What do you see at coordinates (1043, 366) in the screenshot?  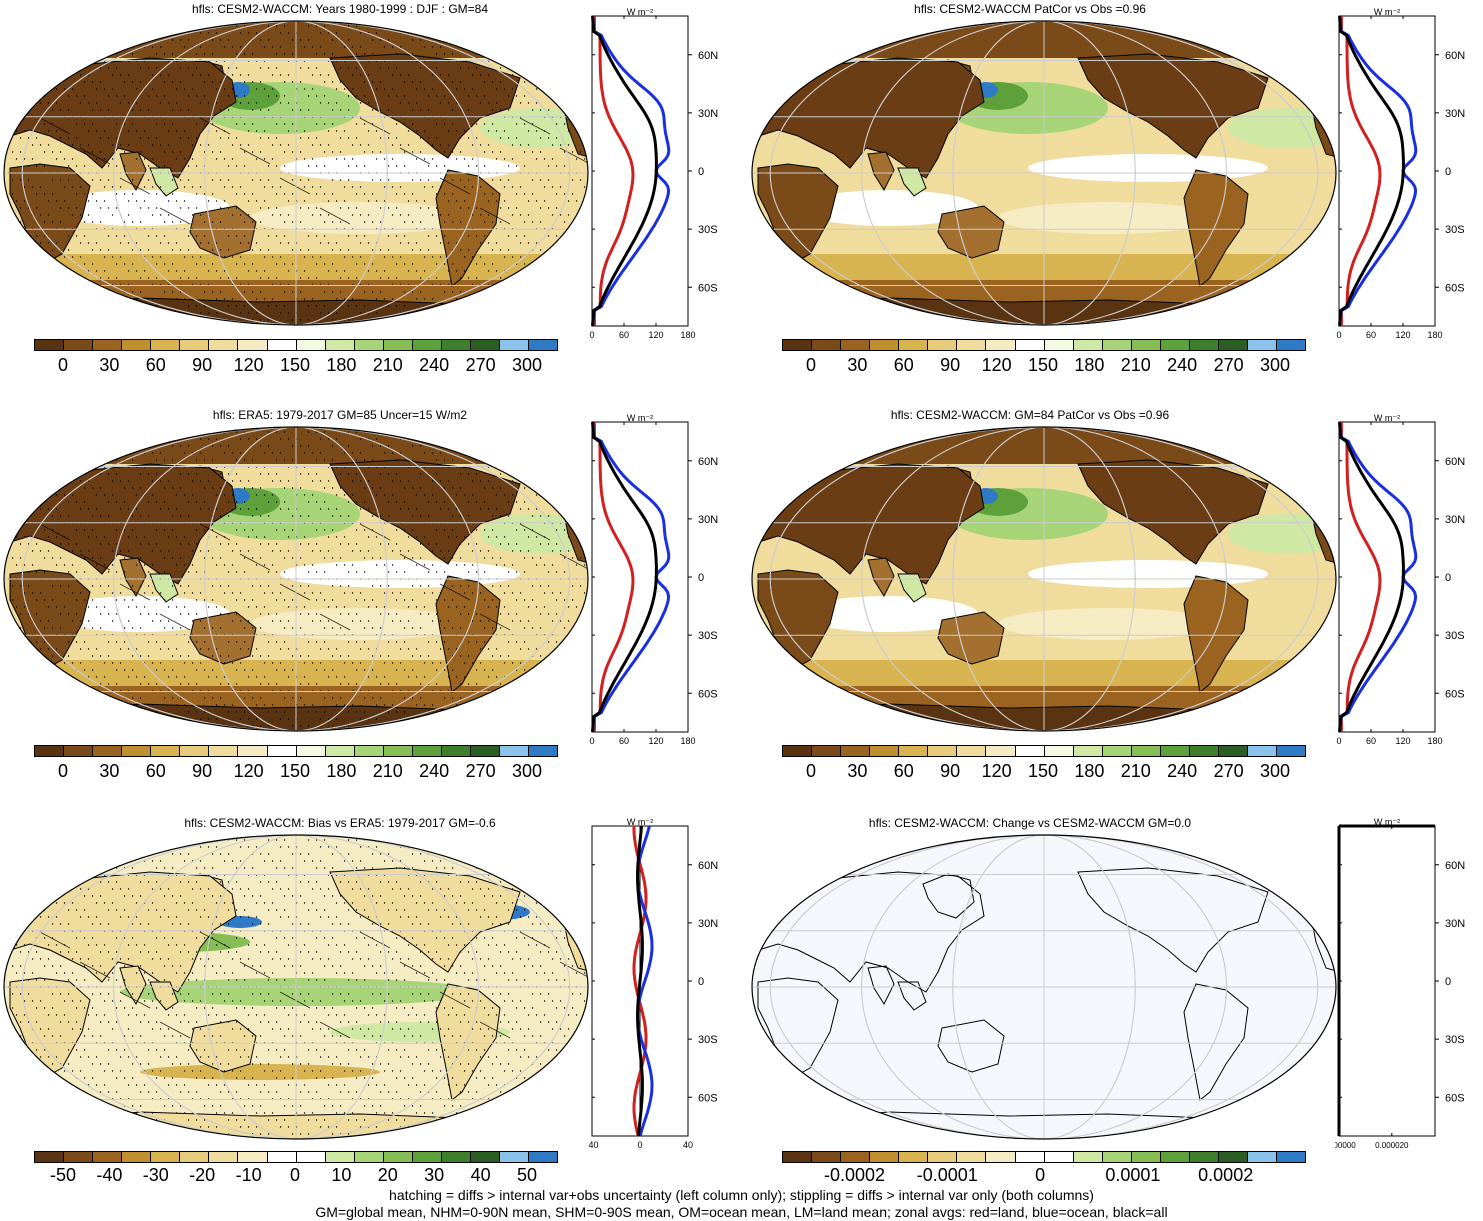 I see `colorbar-ticks: 0 30 60 90 120 150 180 210 240 270 300` at bounding box center [1043, 366].